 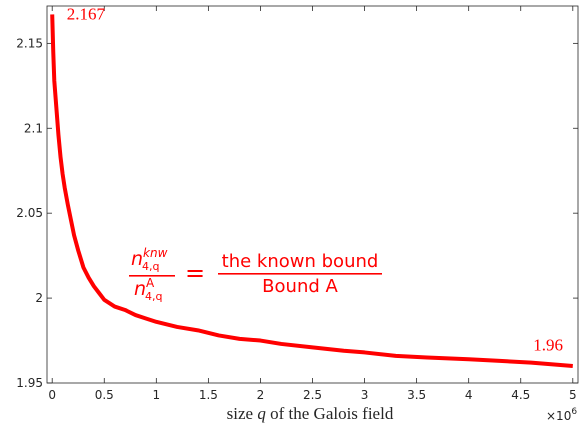 What do you see at coordinates (104, 395) in the screenshot?
I see `x-tick-label: 0.5` at bounding box center [104, 395].